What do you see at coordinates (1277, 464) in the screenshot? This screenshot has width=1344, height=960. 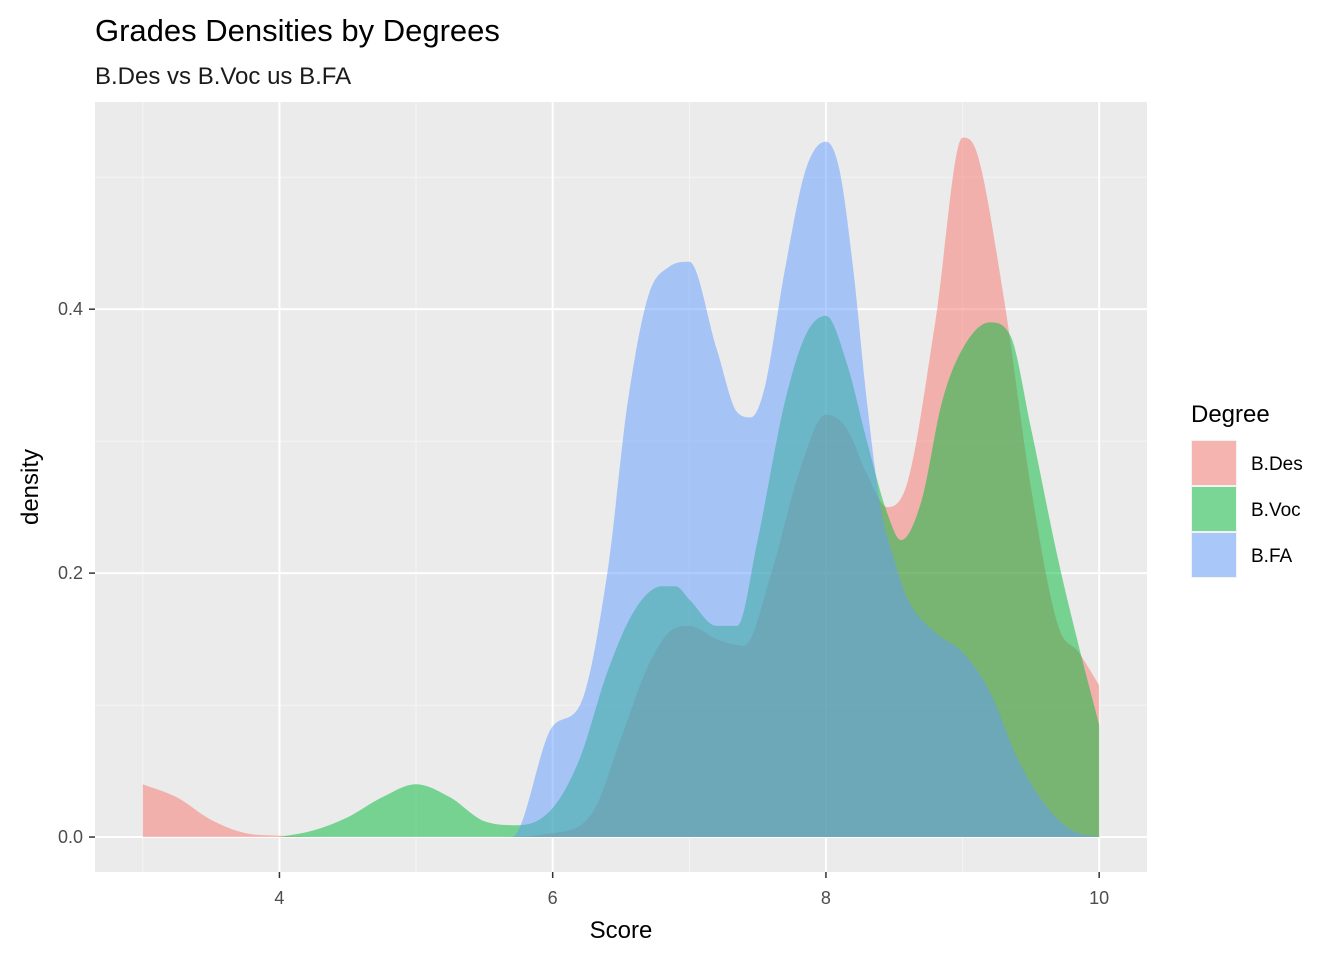 I see `legend-label: B.Des` at bounding box center [1277, 464].